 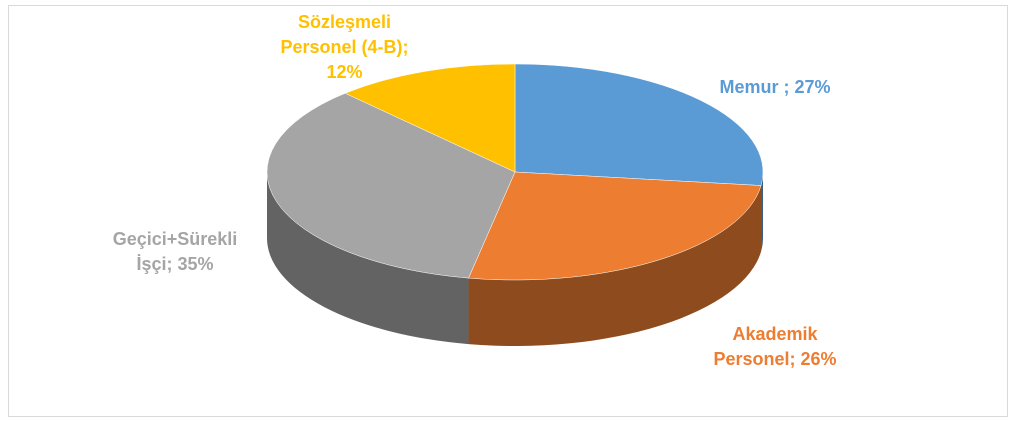 What do you see at coordinates (775, 87) in the screenshot?
I see `data-label: Memur ; 27%` at bounding box center [775, 87].